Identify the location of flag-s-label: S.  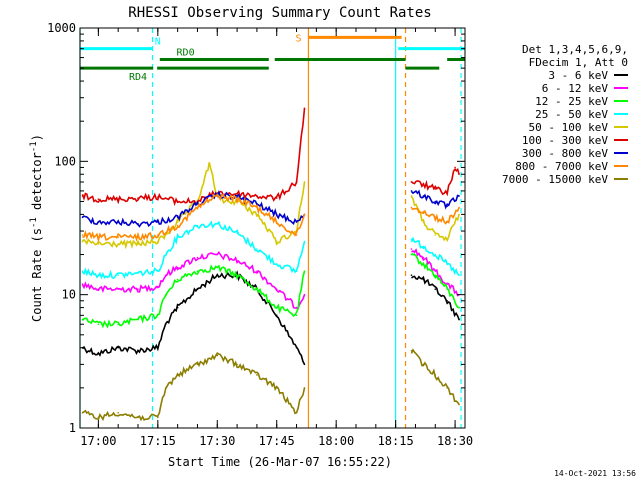
(299, 38).